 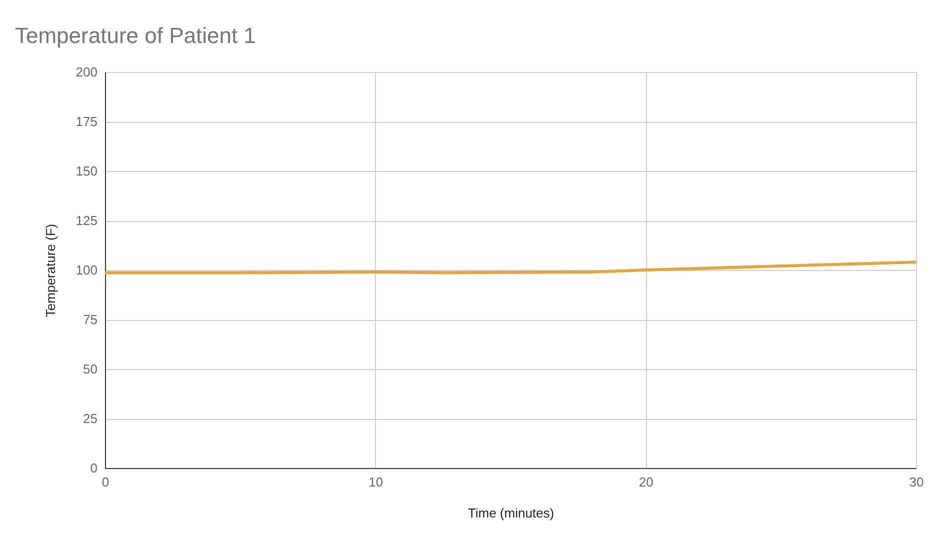 I want to click on y-tick-label: 25, so click(x=90, y=418).